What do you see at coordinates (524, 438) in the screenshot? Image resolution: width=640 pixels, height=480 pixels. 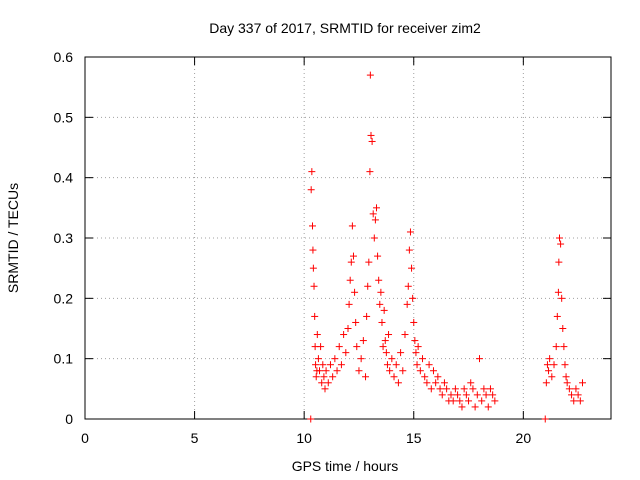 I see `x-tick-label: 20` at bounding box center [524, 438].